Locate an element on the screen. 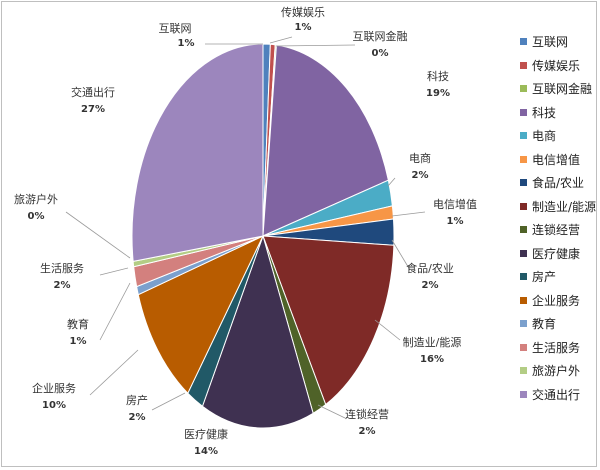 Image resolution: width=600 pixels, height=470 pixels. slice-label: 企业服务 is located at coordinates (54, 388).